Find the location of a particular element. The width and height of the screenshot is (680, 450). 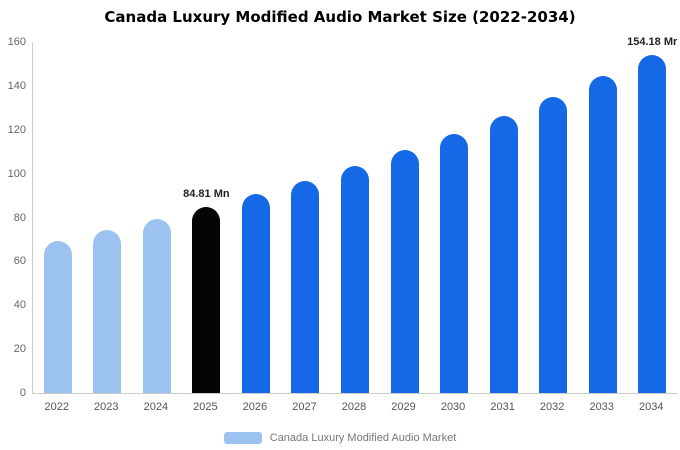

legend-label: Canada Luxury Modified Audio Market is located at coordinates (363, 438).